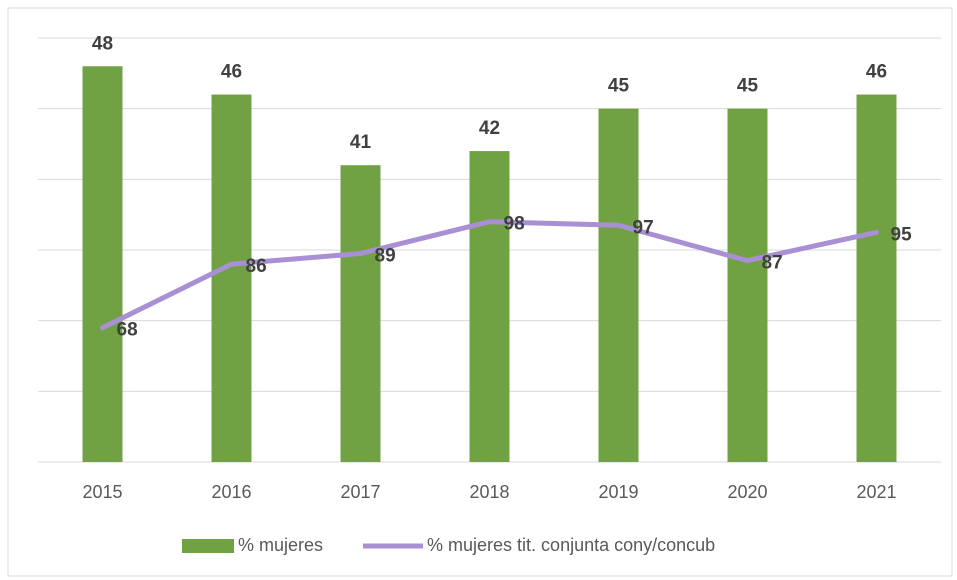  Describe the element at coordinates (280, 545) in the screenshot. I see `legend-label: % mujeres` at that location.